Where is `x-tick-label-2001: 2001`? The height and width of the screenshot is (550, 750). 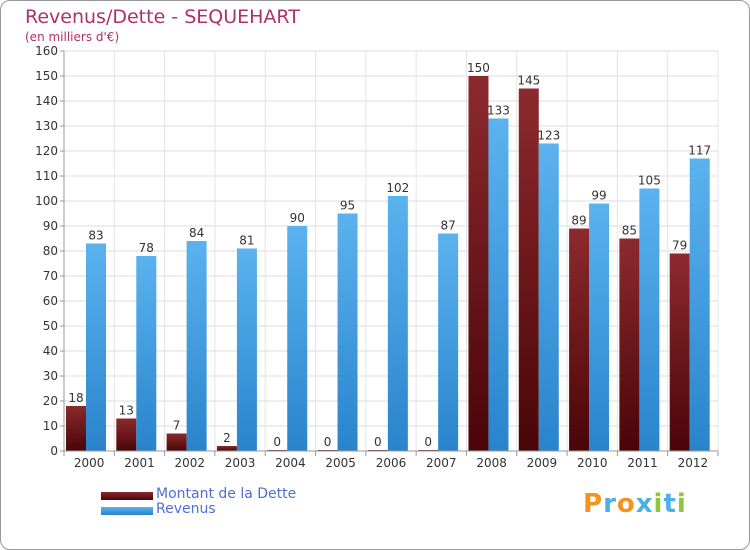 x-tick-label-2001: 2001 is located at coordinates (139, 463).